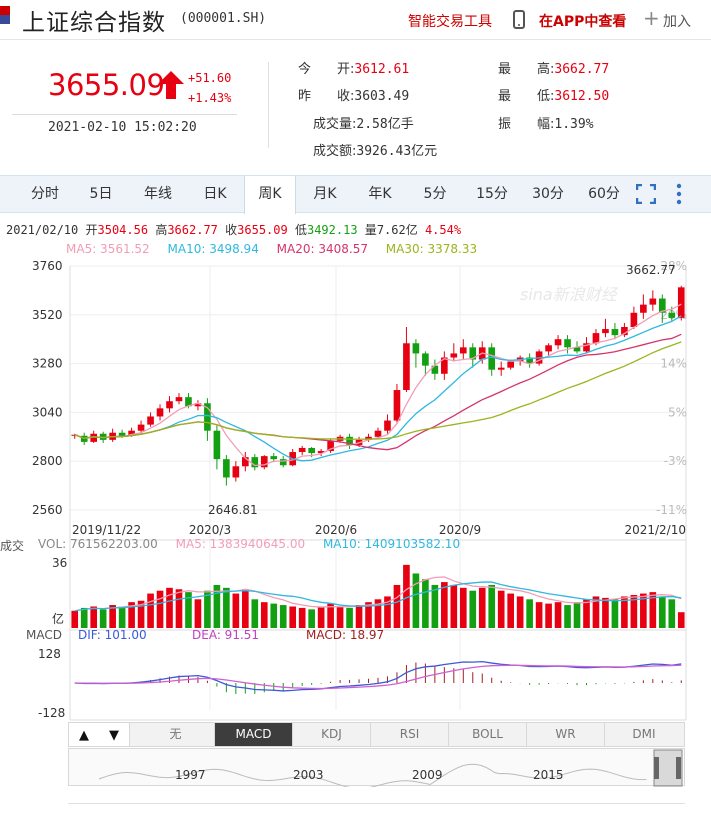  I want to click on tab-5min: 5分, so click(435, 194).